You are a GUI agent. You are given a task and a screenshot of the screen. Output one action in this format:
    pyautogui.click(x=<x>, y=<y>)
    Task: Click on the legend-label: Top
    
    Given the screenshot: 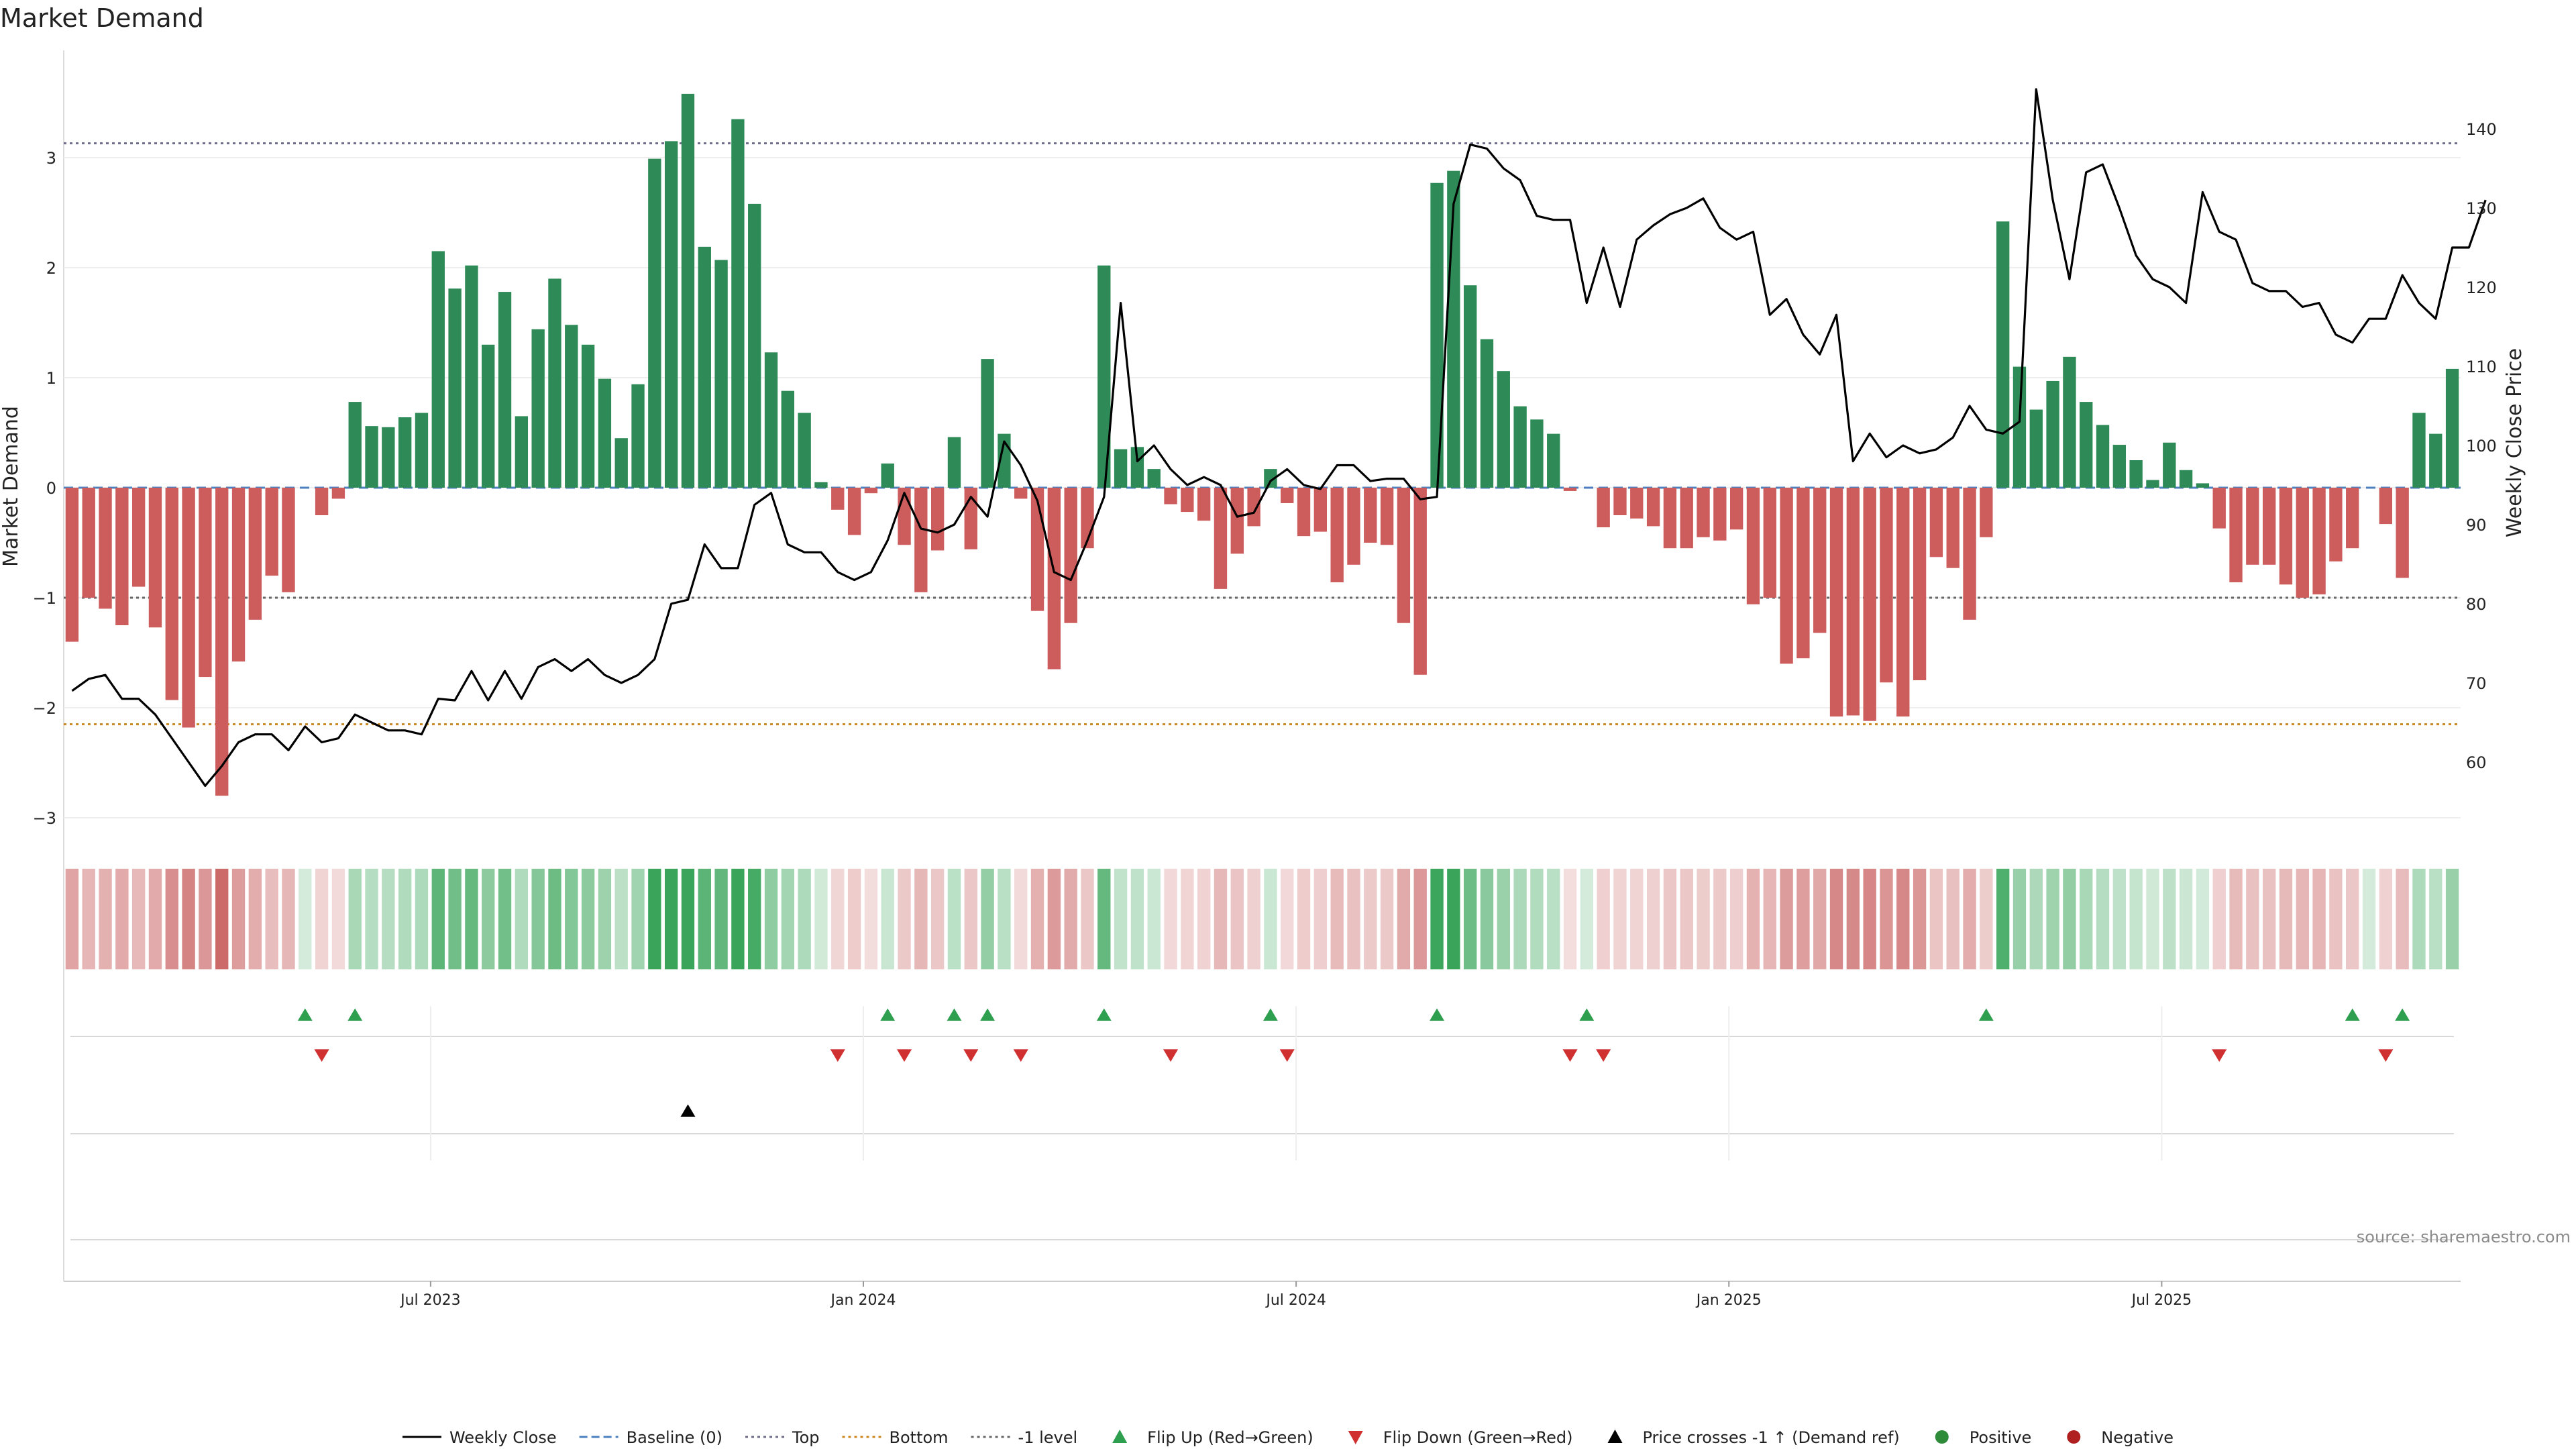 What is the action you would take?
    pyautogui.click(x=806, y=1437)
    